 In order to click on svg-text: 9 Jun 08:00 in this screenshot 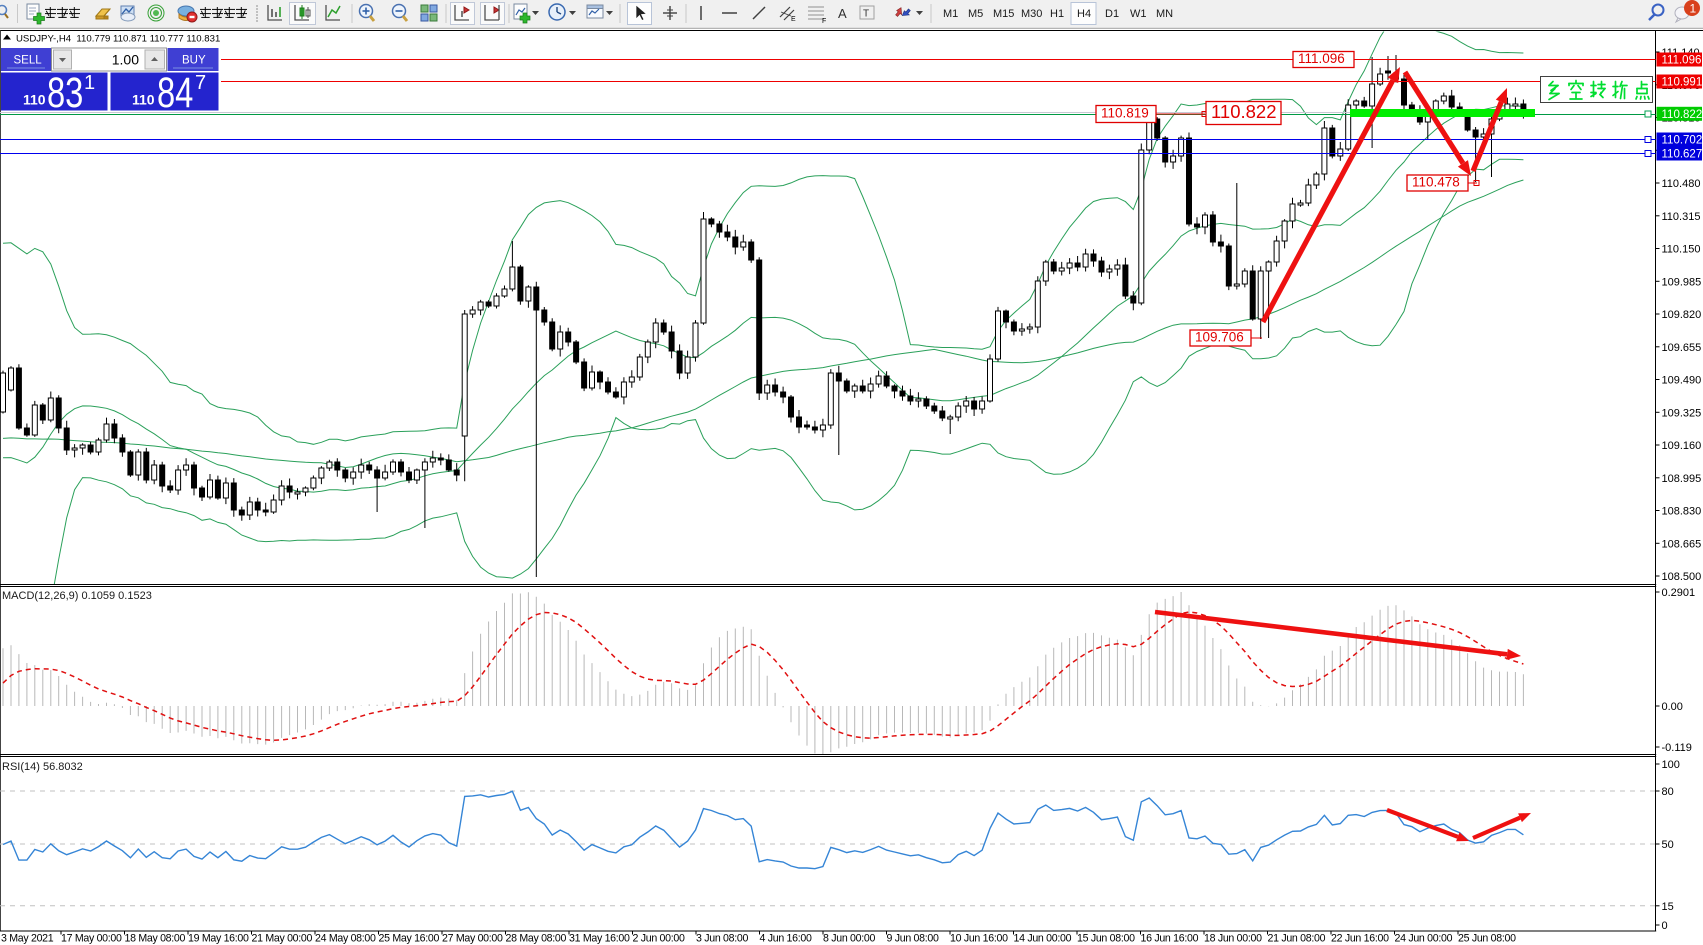, I will do `click(913, 939)`.